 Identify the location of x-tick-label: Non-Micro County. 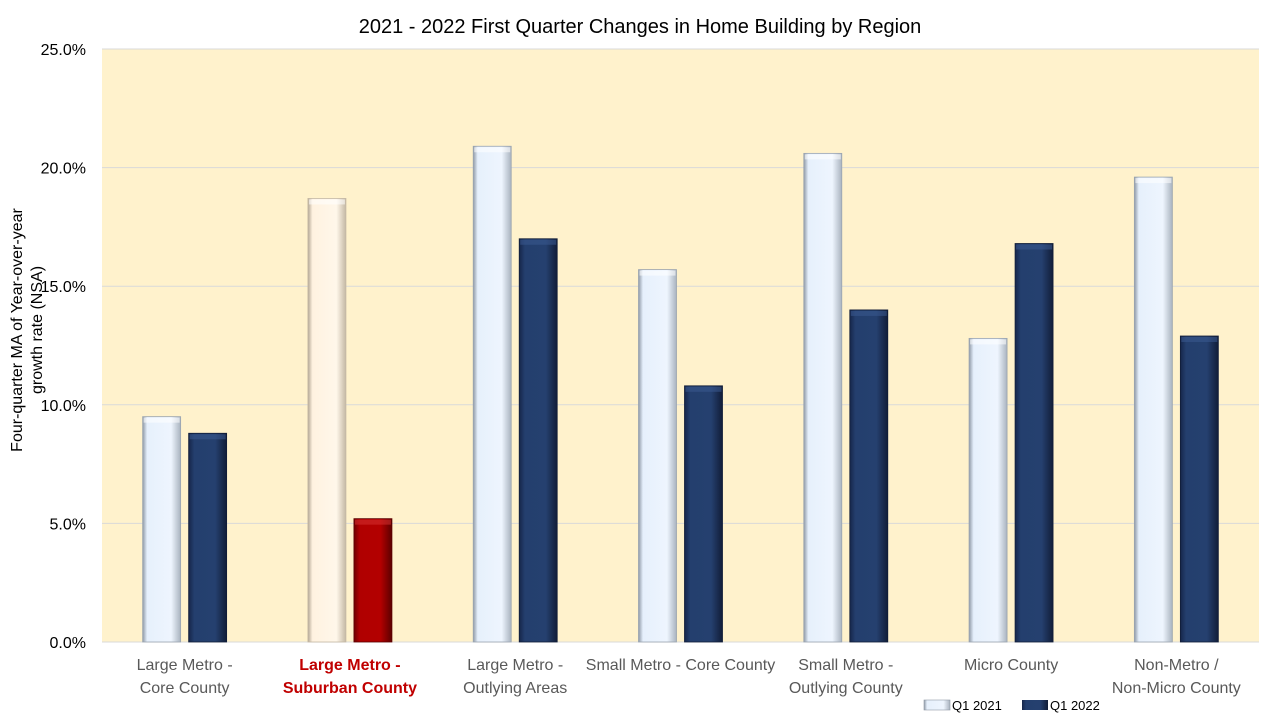
(1176, 688).